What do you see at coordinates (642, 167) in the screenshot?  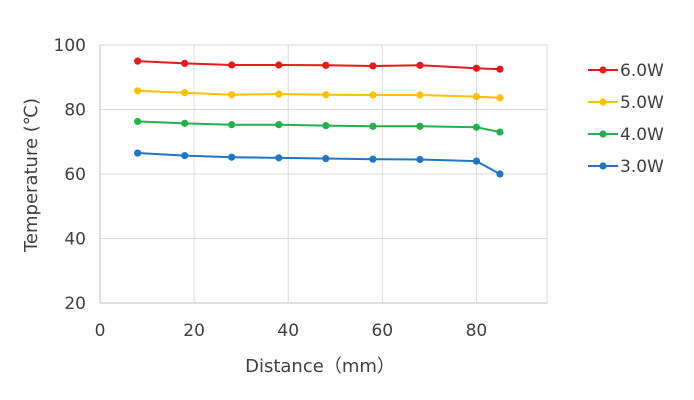 I see `legend-label: 3.0W` at bounding box center [642, 167].